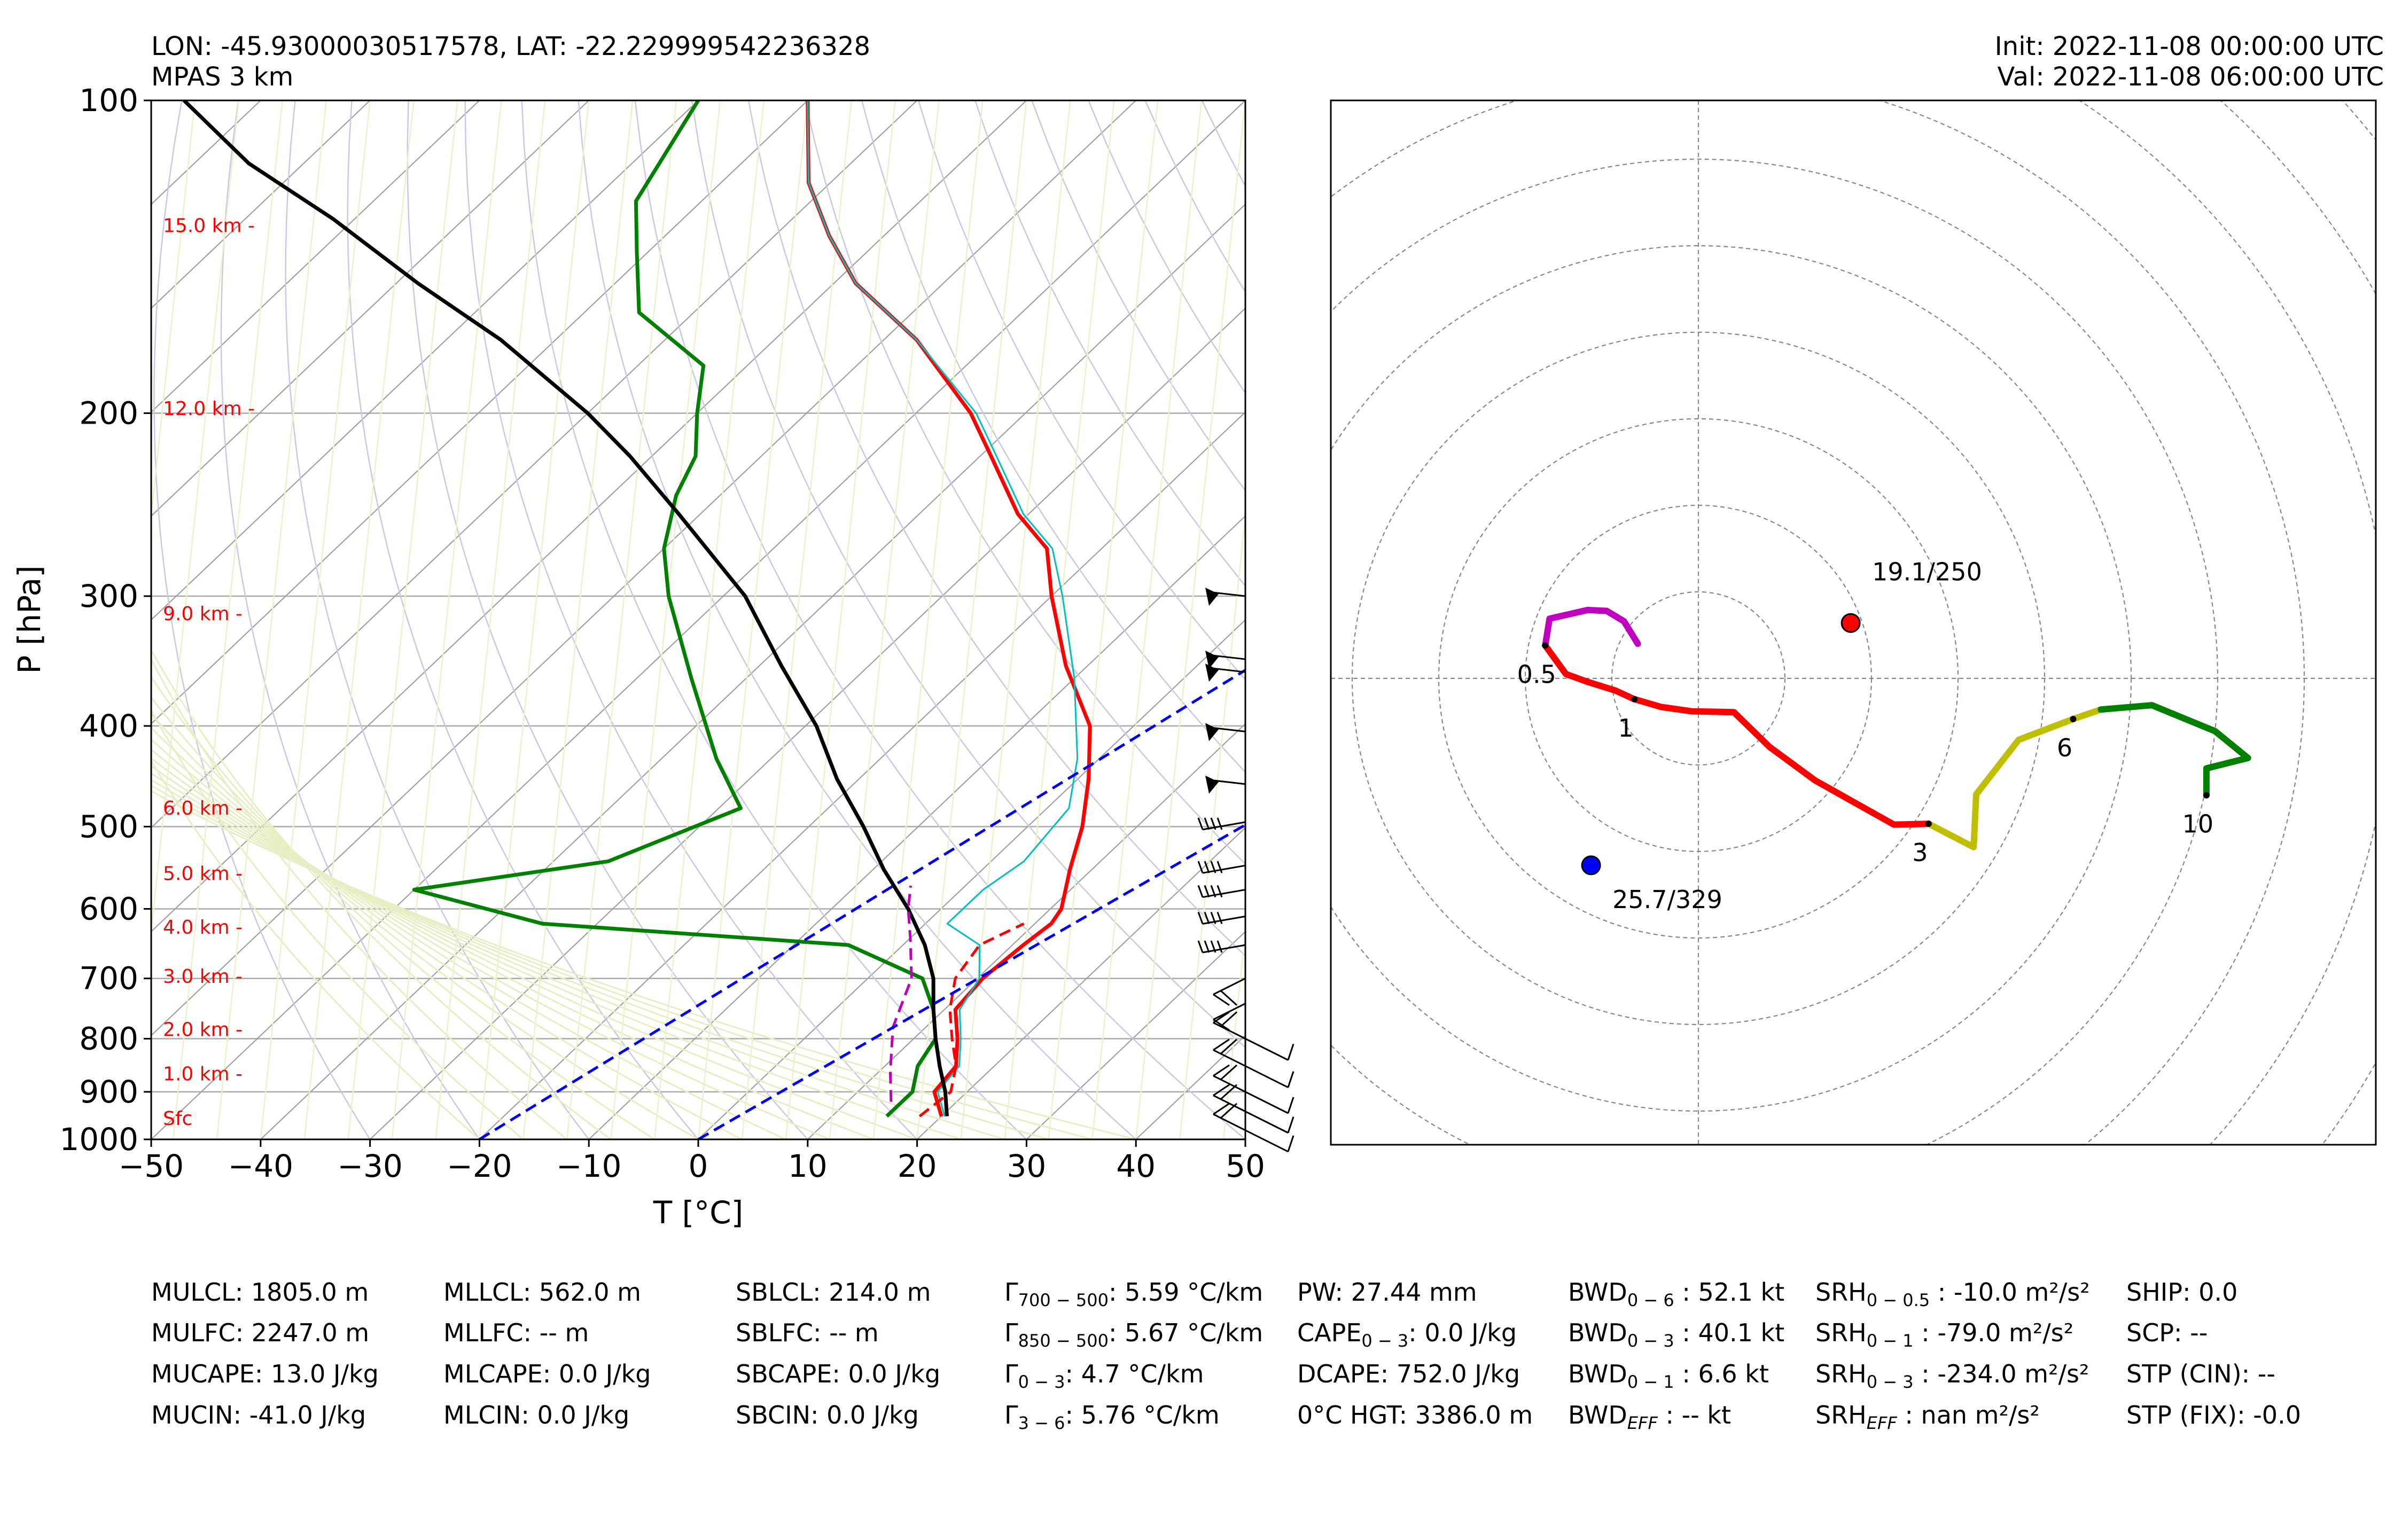 The height and width of the screenshot is (1540, 2402). What do you see at coordinates (1415, 1415) in the screenshot?
I see `stat-name: 0°C HGT: 3386.0 m` at bounding box center [1415, 1415].